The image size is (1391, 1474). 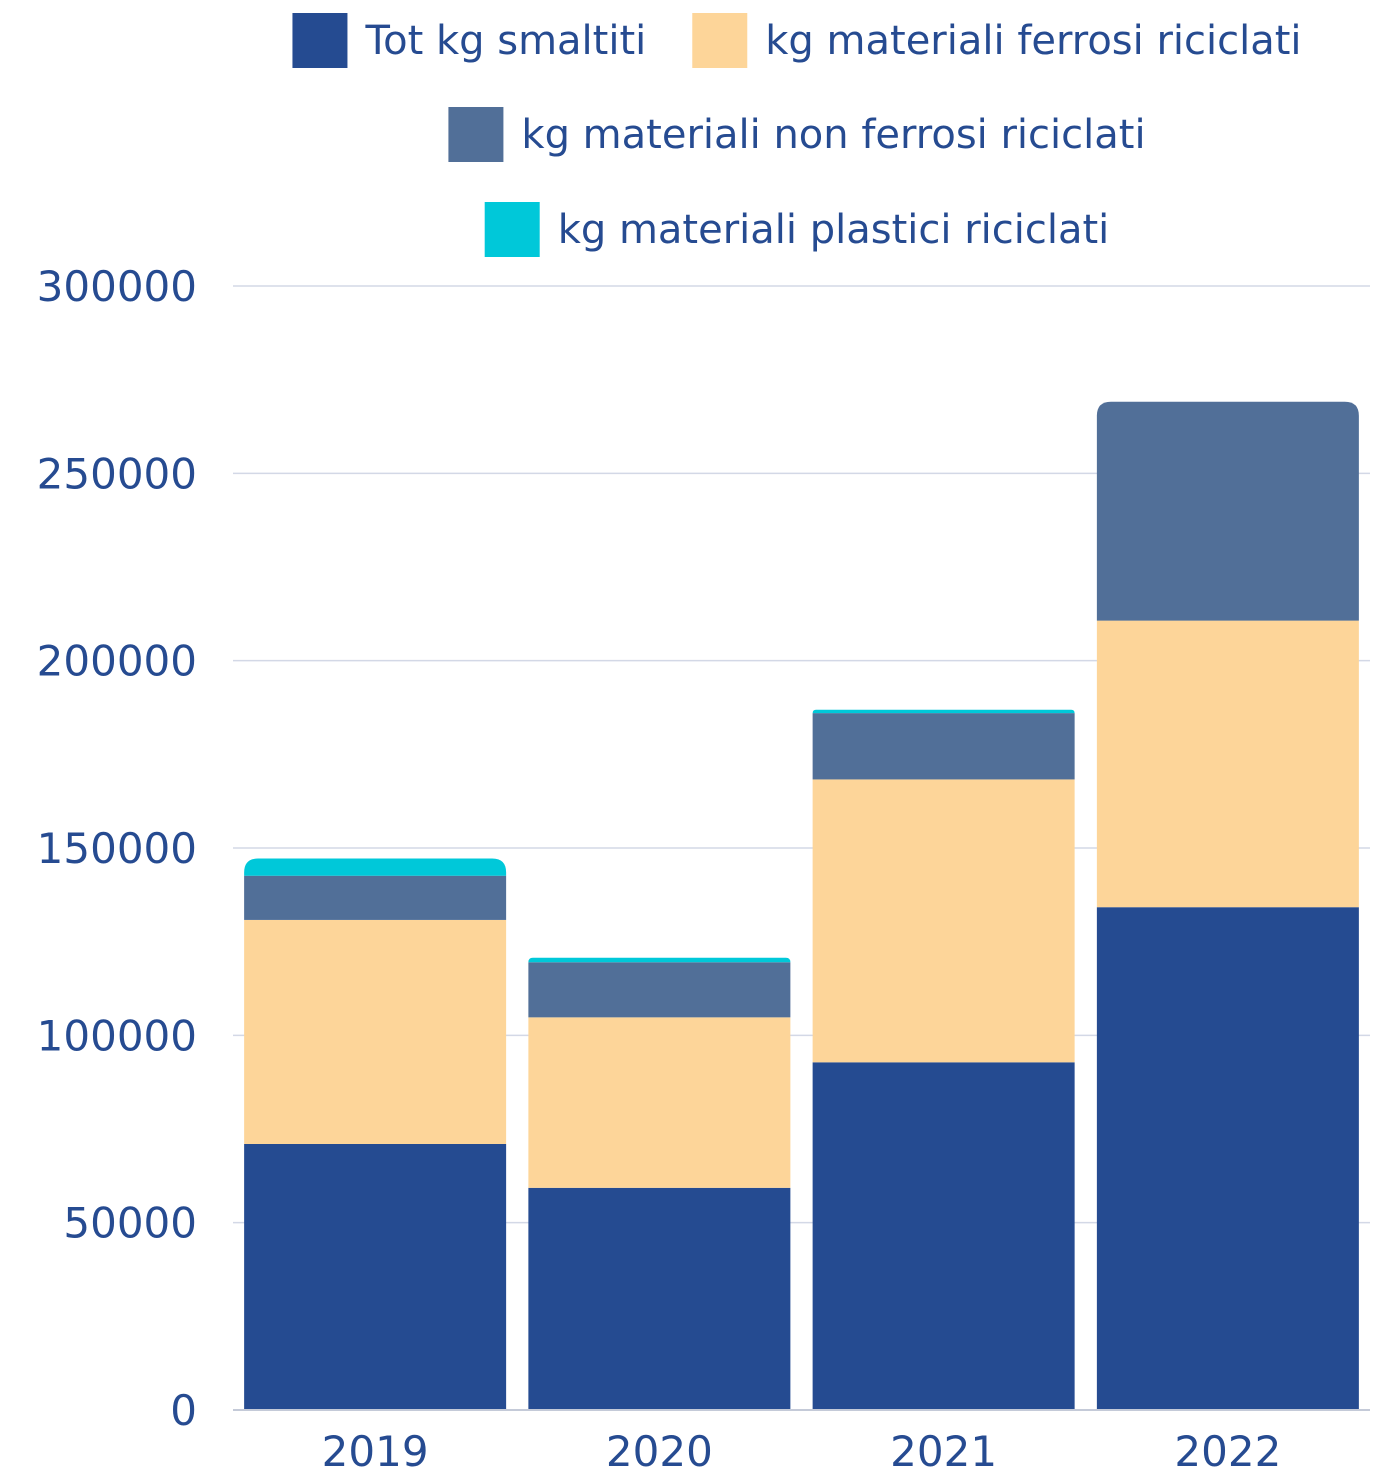 What do you see at coordinates (117, 473) in the screenshot?
I see `y-tick-label: 250000` at bounding box center [117, 473].